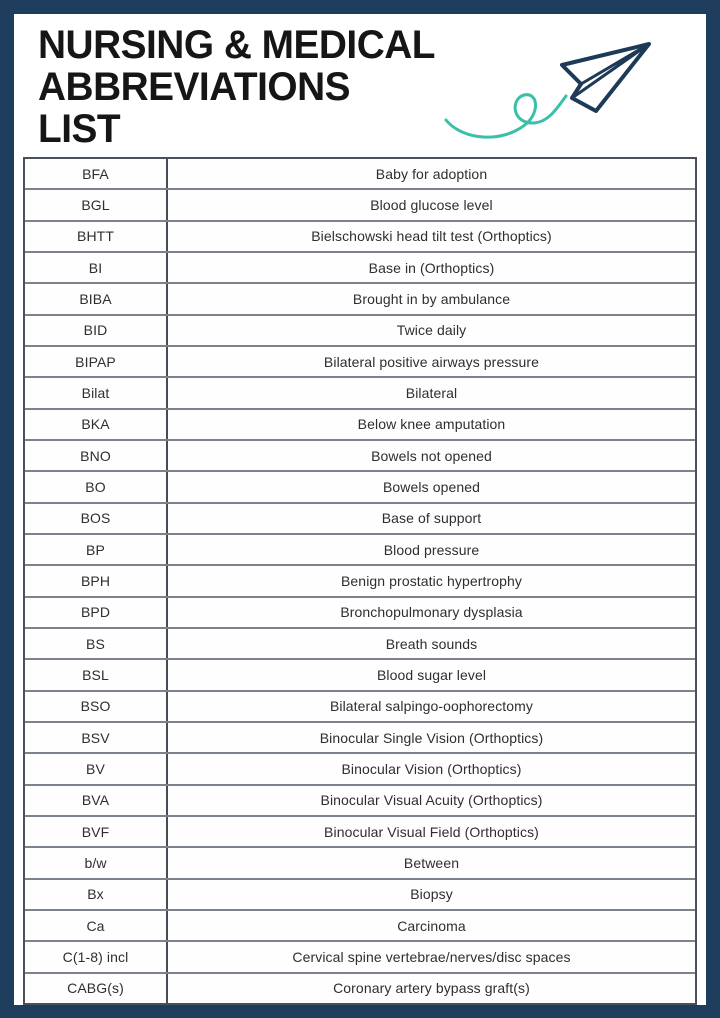 The height and width of the screenshot is (1018, 720). Describe the element at coordinates (96, 894) in the screenshot. I see `abbr-cell: Bx` at that location.